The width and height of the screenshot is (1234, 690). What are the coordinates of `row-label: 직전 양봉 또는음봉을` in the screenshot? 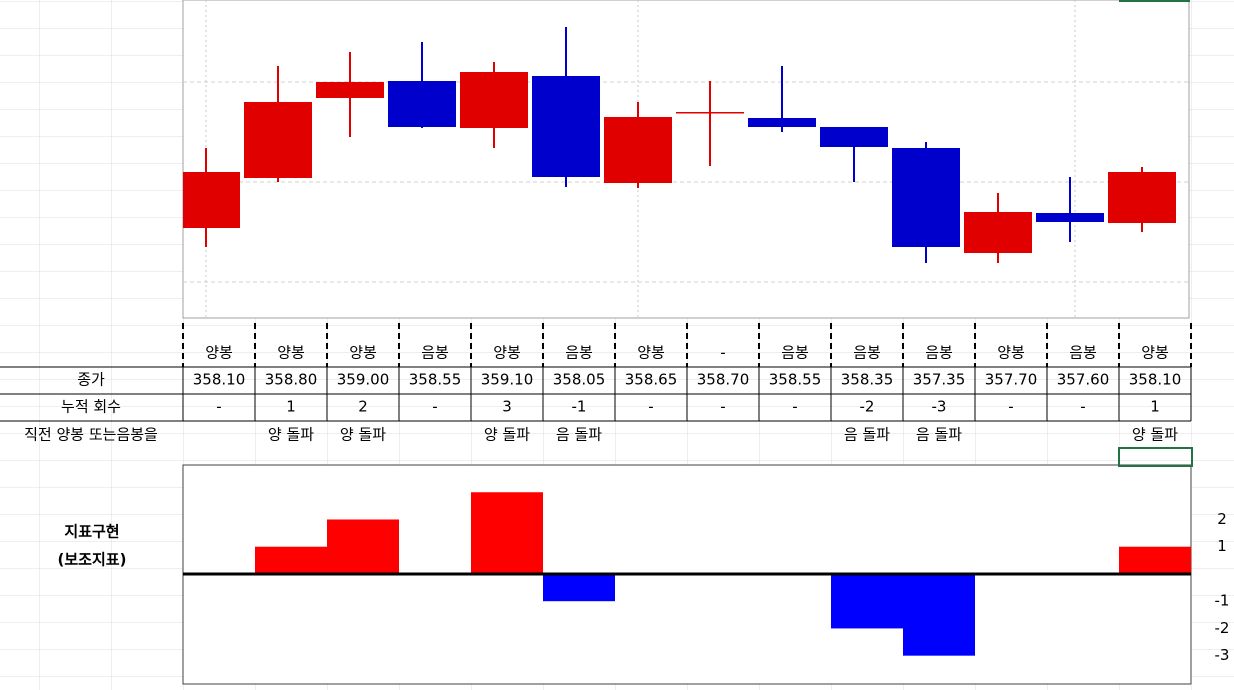 It's located at (91, 435).